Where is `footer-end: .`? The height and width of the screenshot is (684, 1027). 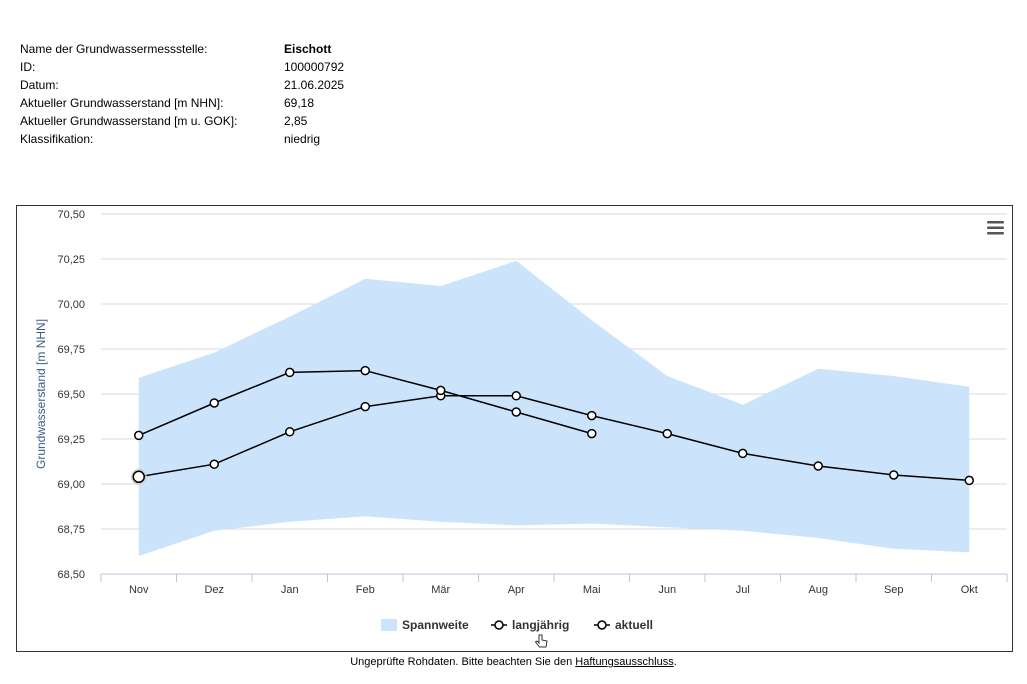
footer-end: . is located at coordinates (675, 662).